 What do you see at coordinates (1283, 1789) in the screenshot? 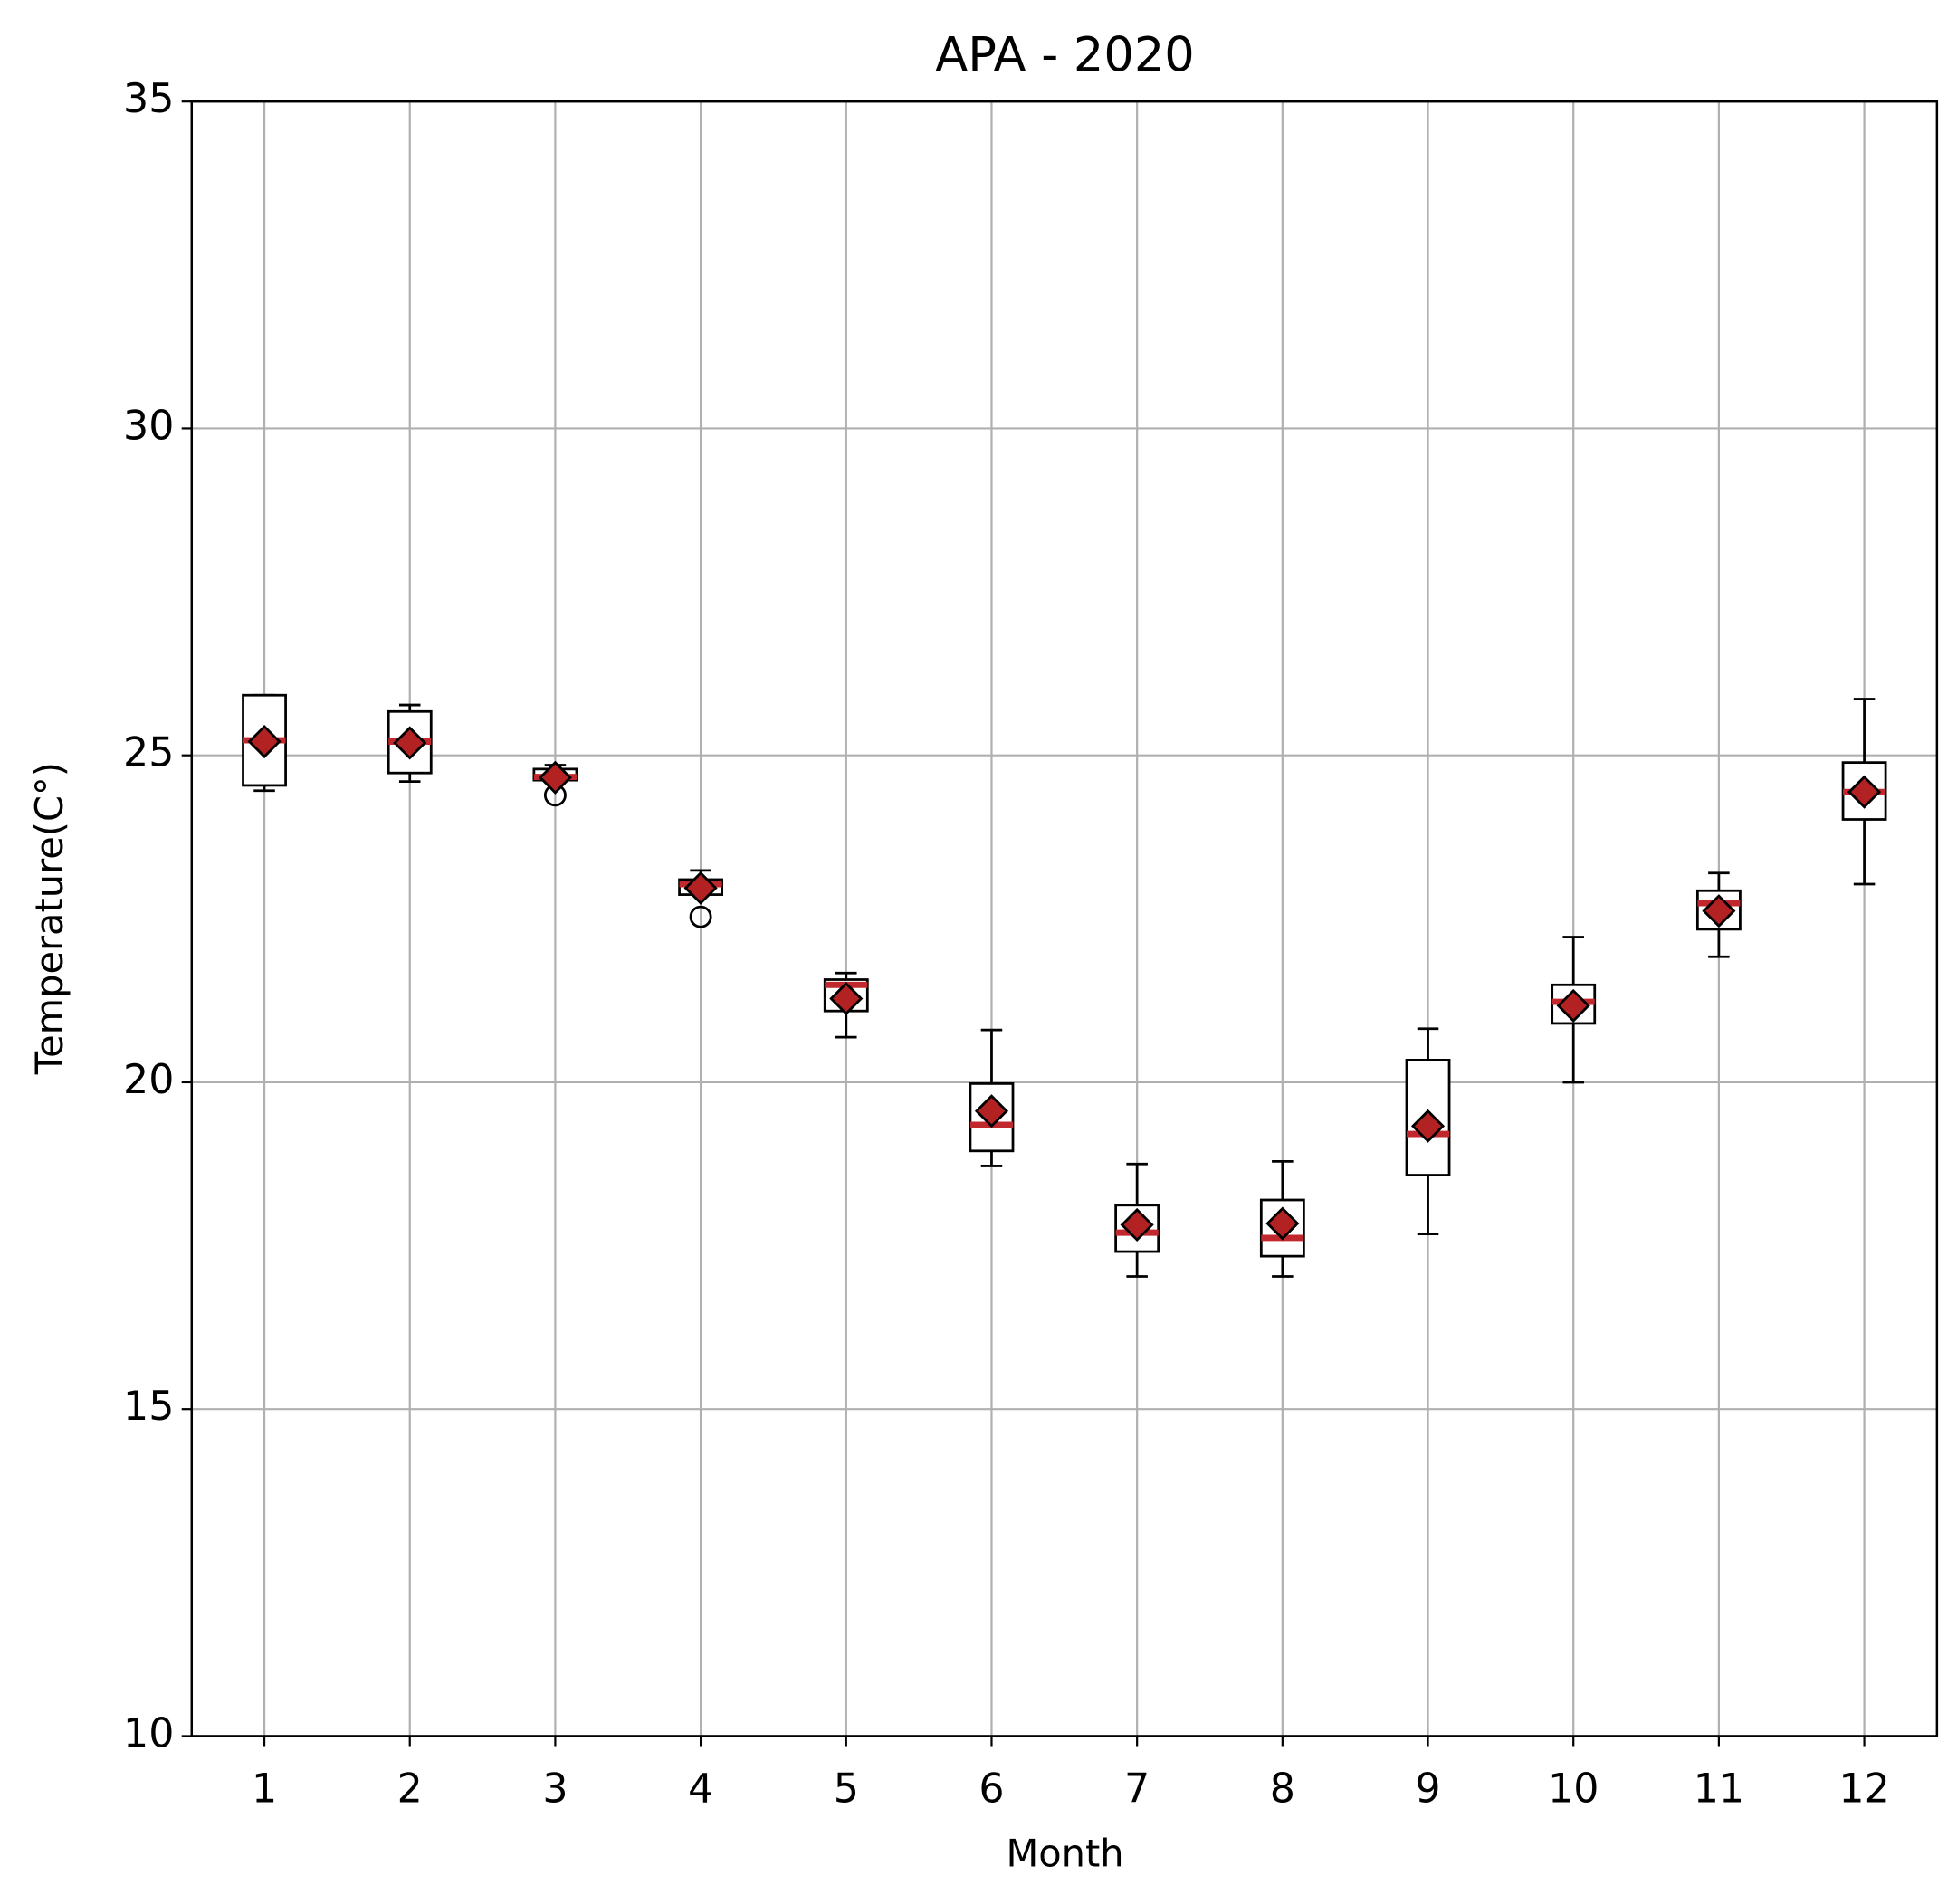
I see `x-tick-label: 8` at bounding box center [1283, 1789].